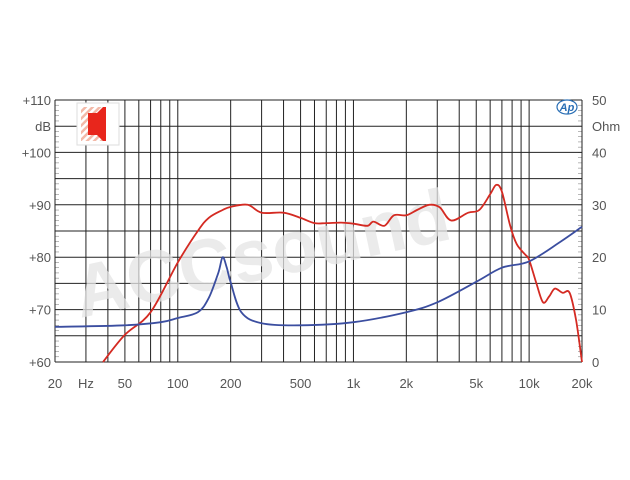 This screenshot has height=480, width=630. What do you see at coordinates (406, 383) in the screenshot?
I see `x-tick-label: 2k` at bounding box center [406, 383].